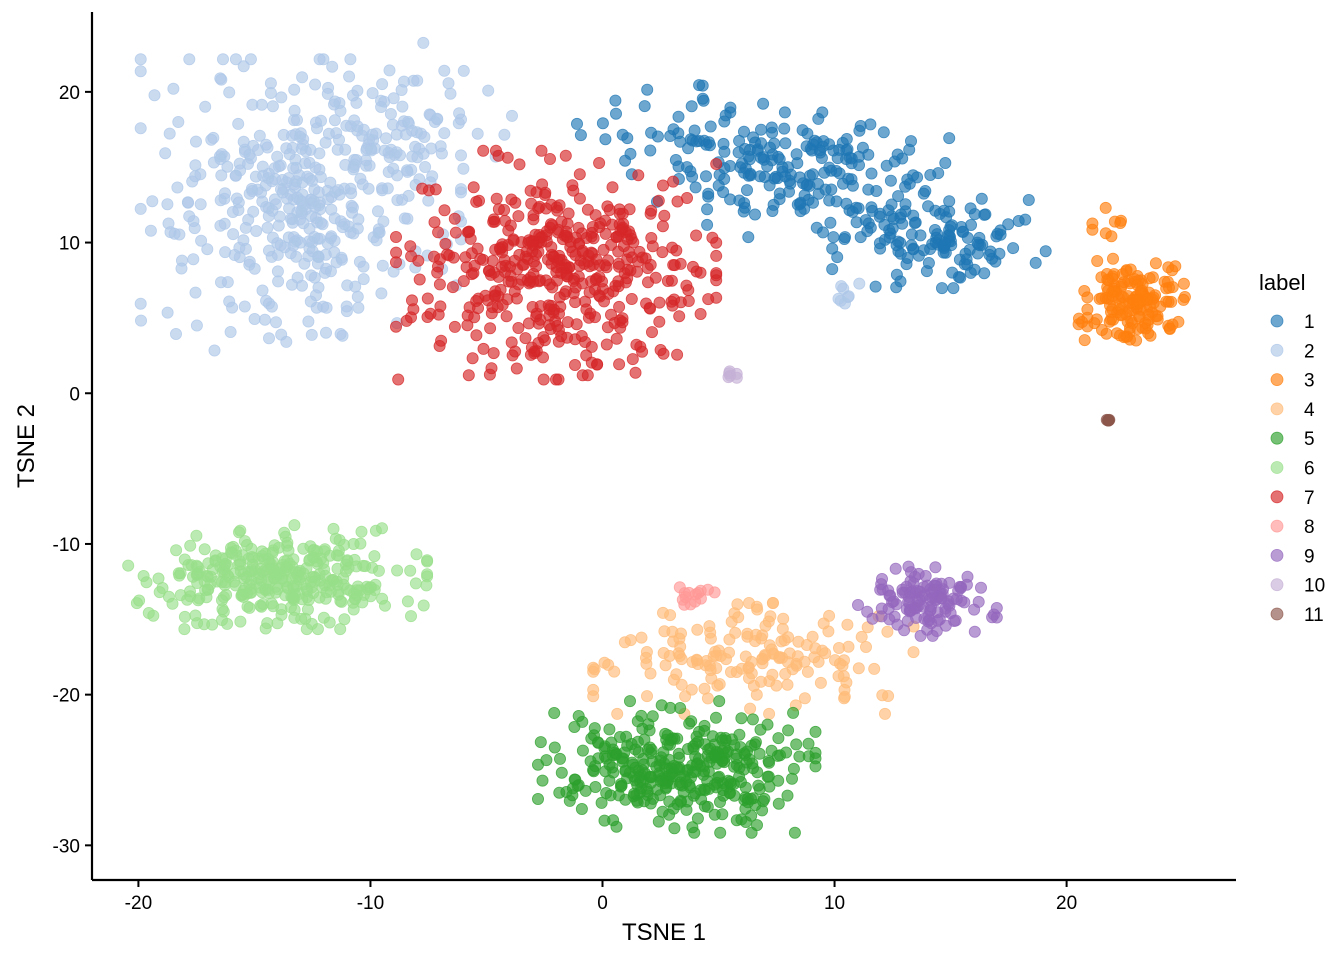 This screenshot has height=960, width=1344. What do you see at coordinates (1277, 555) in the screenshot?
I see `legend-key` at bounding box center [1277, 555].